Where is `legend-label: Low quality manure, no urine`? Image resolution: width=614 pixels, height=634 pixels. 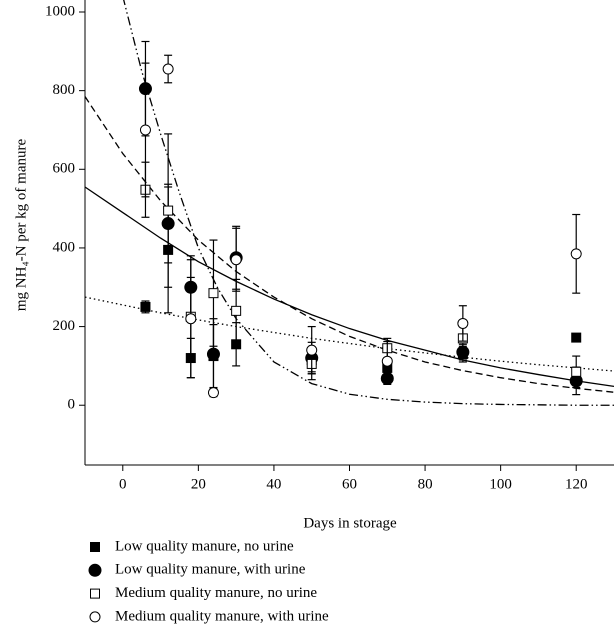
legend-label: Low quality manure, no urine is located at coordinates (204, 546).